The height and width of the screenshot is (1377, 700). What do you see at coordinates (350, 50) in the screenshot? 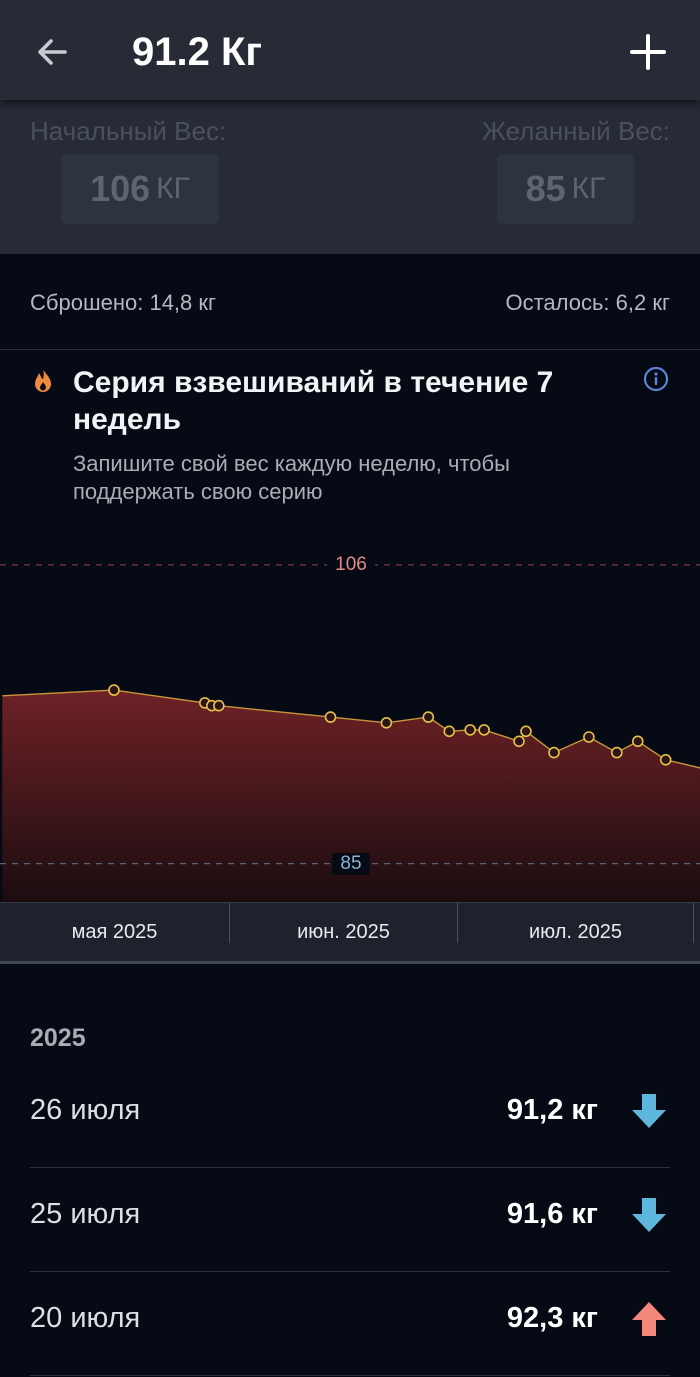
I see `app-bar: 91.2 Кг` at bounding box center [350, 50].